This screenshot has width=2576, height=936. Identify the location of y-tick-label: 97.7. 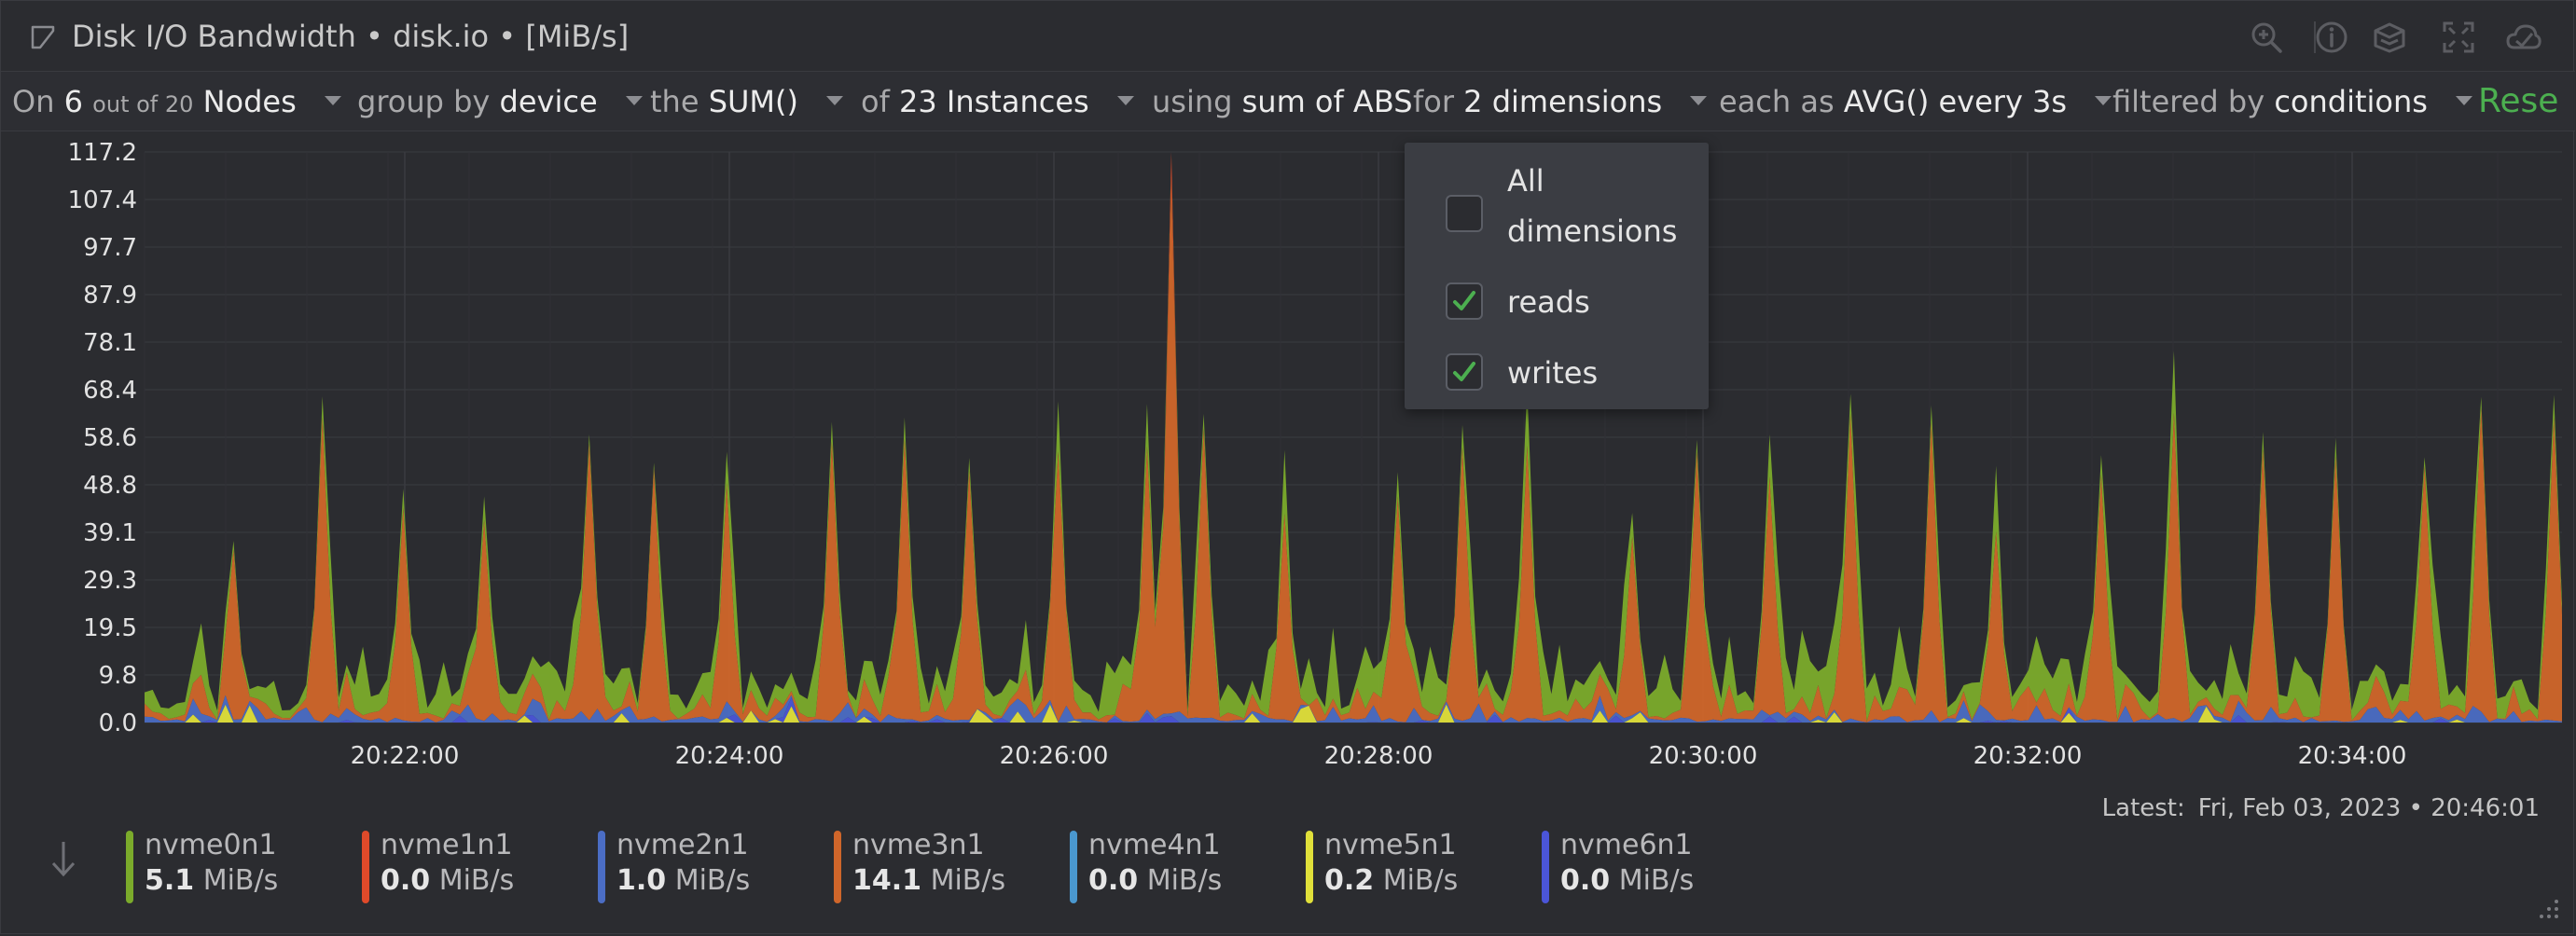
(110, 248).